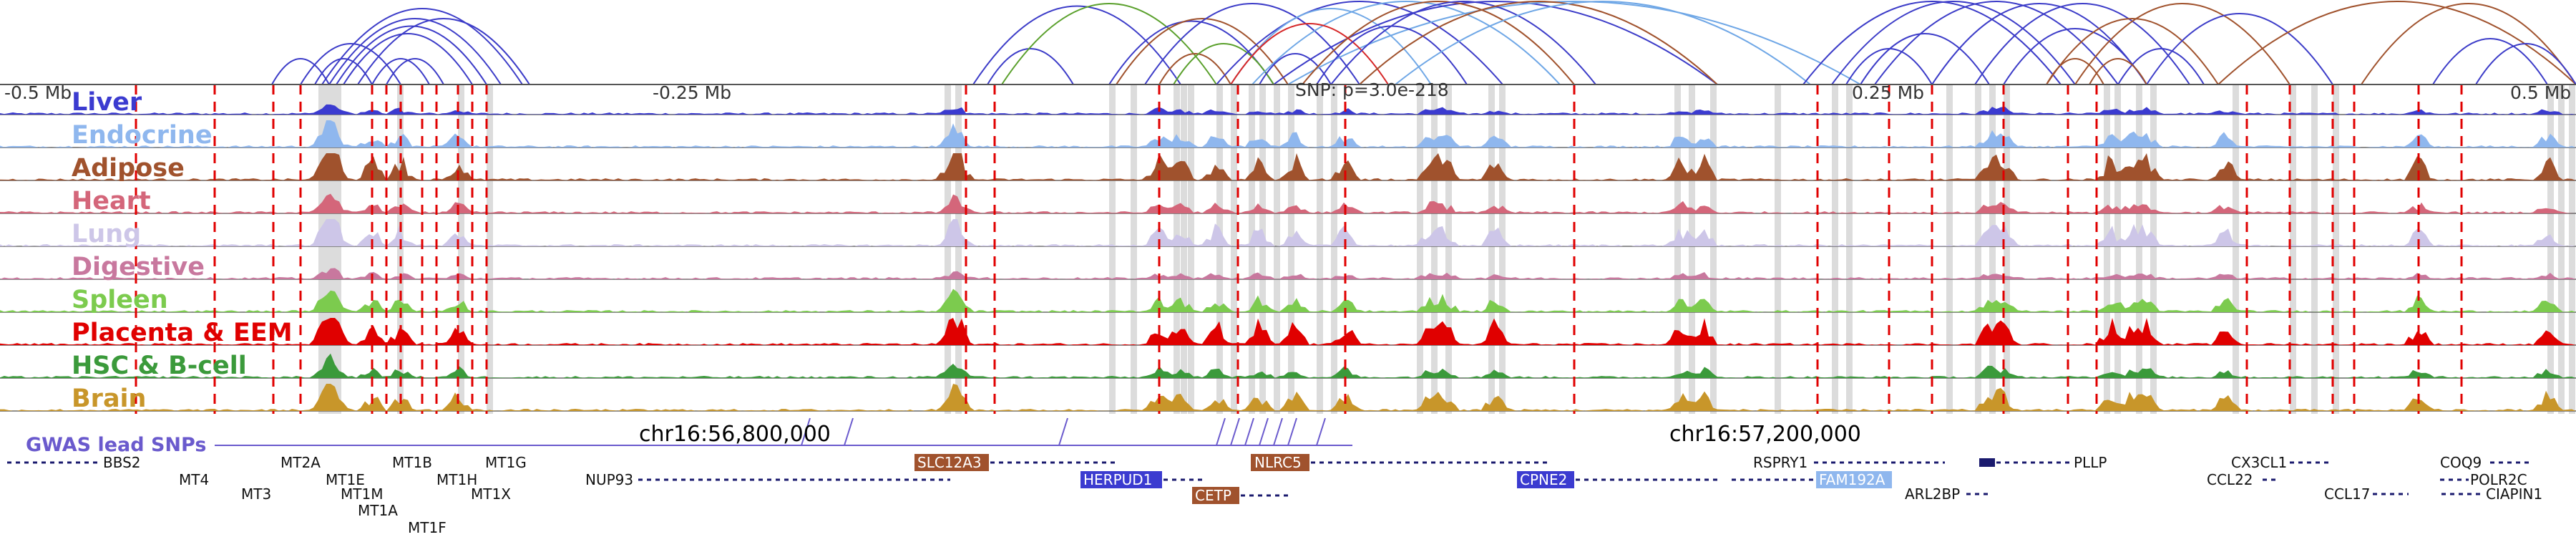 This screenshot has height=537, width=2576. I want to click on gene-mt1m-label: MT1M, so click(362, 494).